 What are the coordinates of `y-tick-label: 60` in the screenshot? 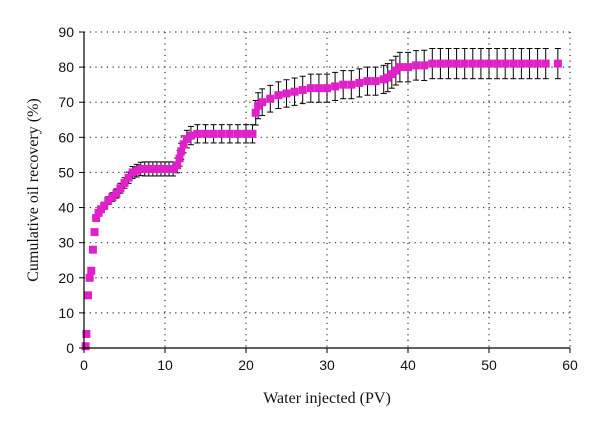 It's located at (66, 137).